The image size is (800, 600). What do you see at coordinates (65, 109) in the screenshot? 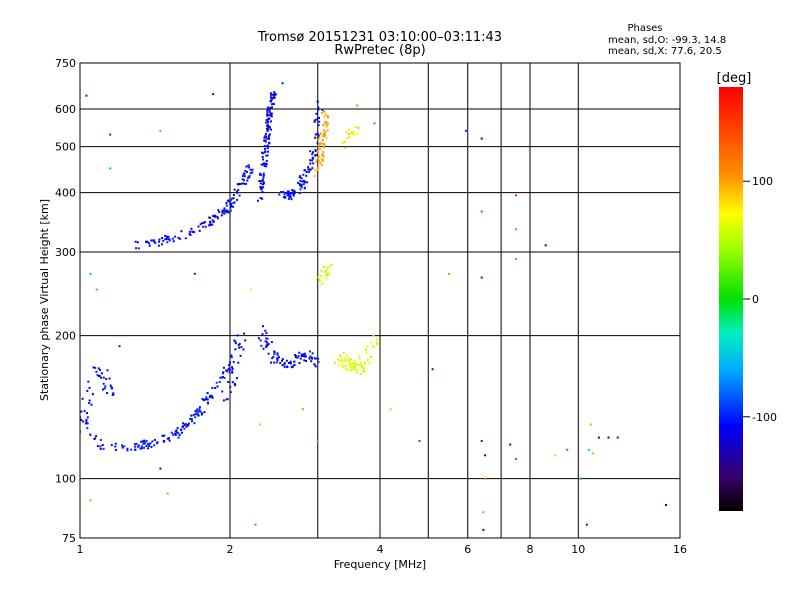
I see `y-tick-label: 600` at bounding box center [65, 109].